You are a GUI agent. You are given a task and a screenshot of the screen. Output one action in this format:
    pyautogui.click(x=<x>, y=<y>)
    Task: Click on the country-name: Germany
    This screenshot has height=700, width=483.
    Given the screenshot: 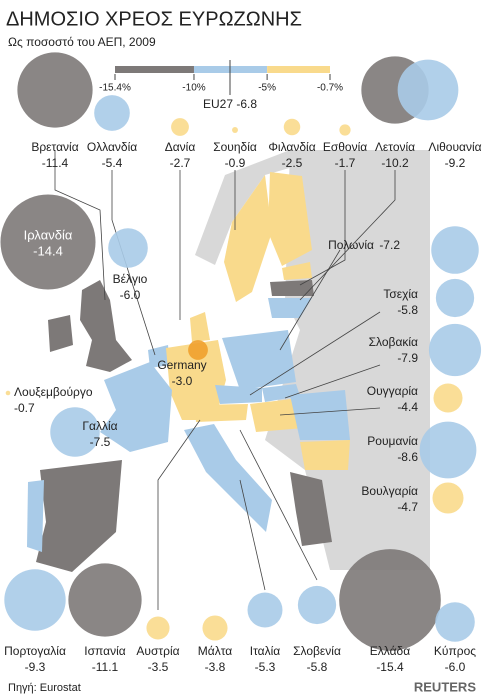 What is the action you would take?
    pyautogui.click(x=181, y=365)
    